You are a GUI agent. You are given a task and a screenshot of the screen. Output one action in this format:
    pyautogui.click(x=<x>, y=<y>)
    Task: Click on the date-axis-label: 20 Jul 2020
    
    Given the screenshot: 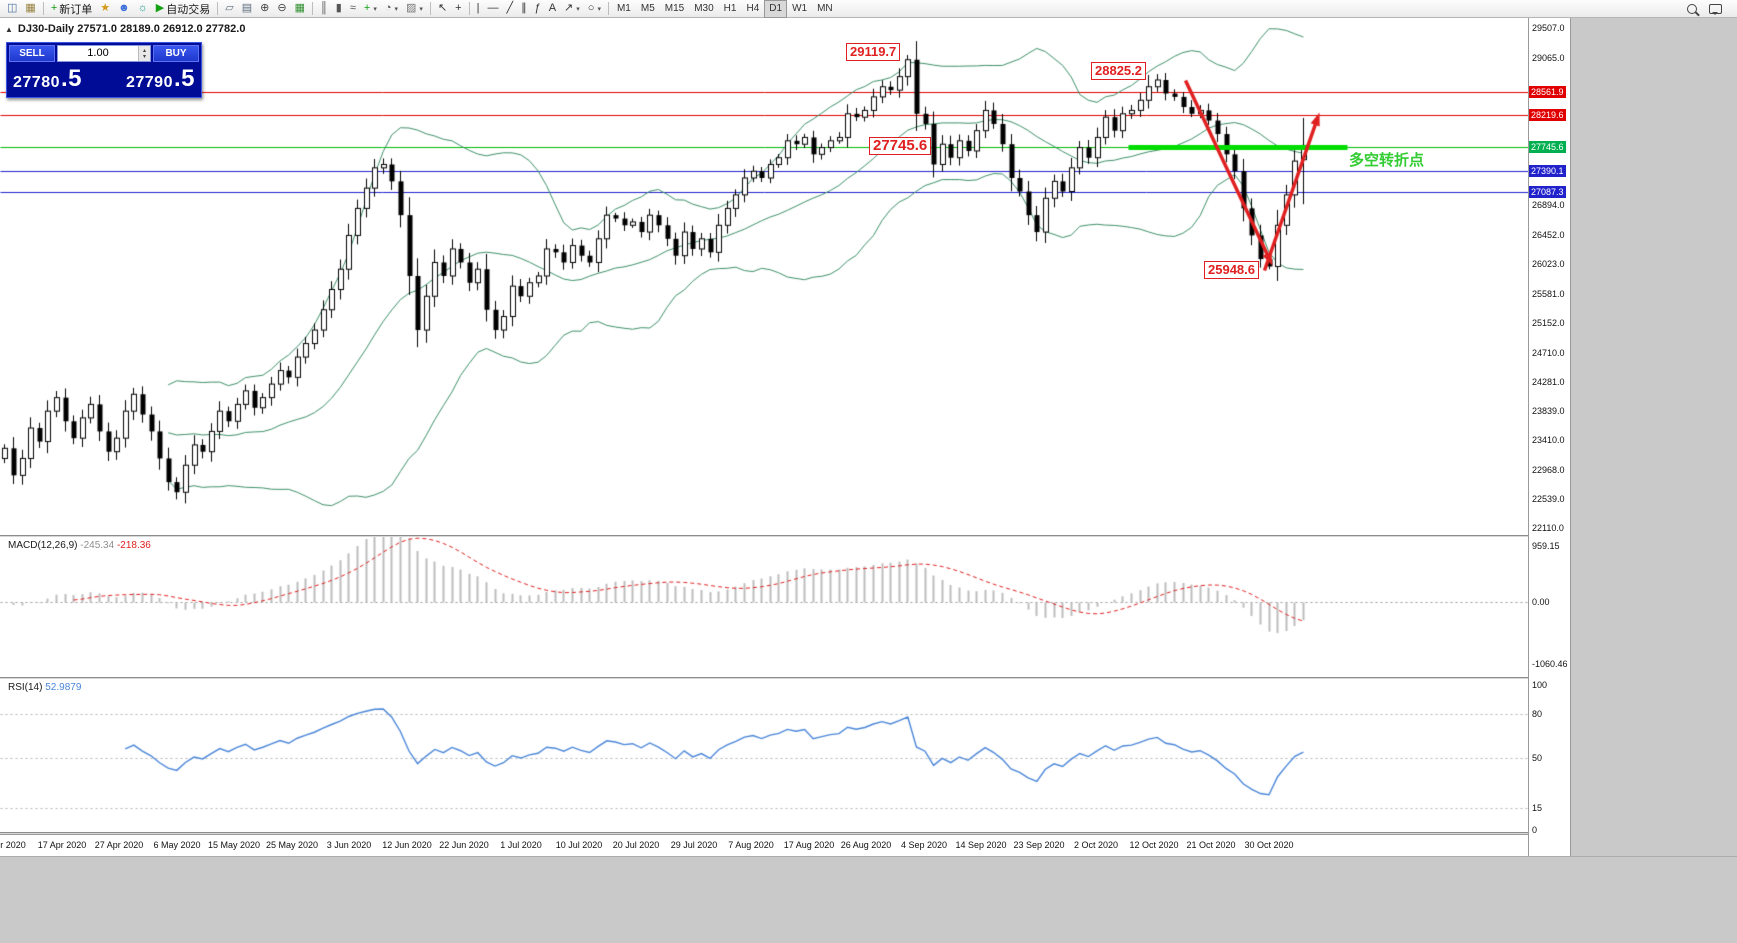 What is the action you would take?
    pyautogui.click(x=636, y=845)
    